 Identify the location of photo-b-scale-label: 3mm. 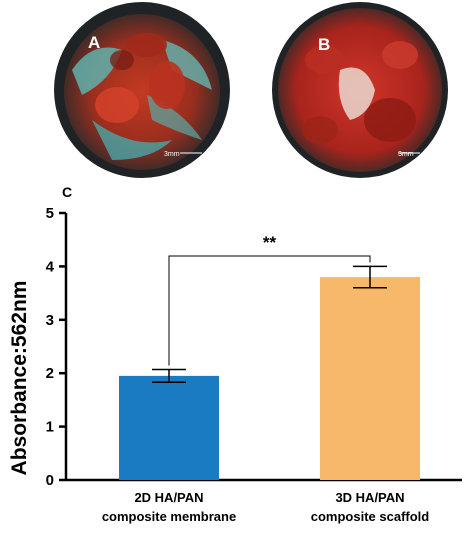
(406, 154).